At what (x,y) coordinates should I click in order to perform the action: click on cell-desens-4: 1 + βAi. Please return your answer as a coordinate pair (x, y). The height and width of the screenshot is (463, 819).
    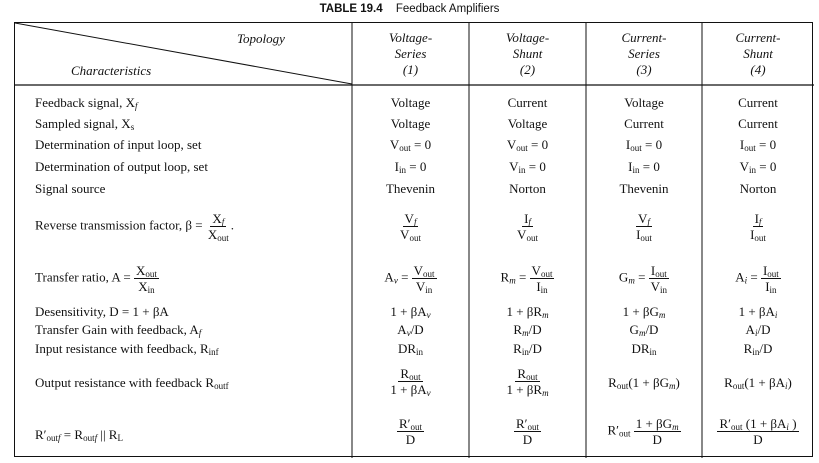
    Looking at the image, I should click on (758, 312).